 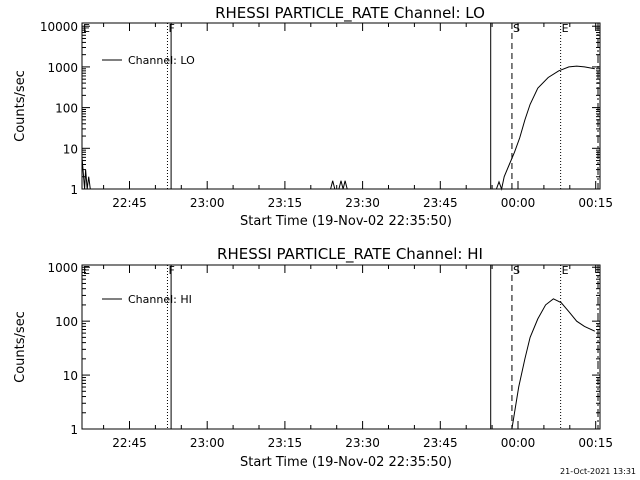 I want to click on lo-y-tick-label: 1000, so click(x=62, y=68).